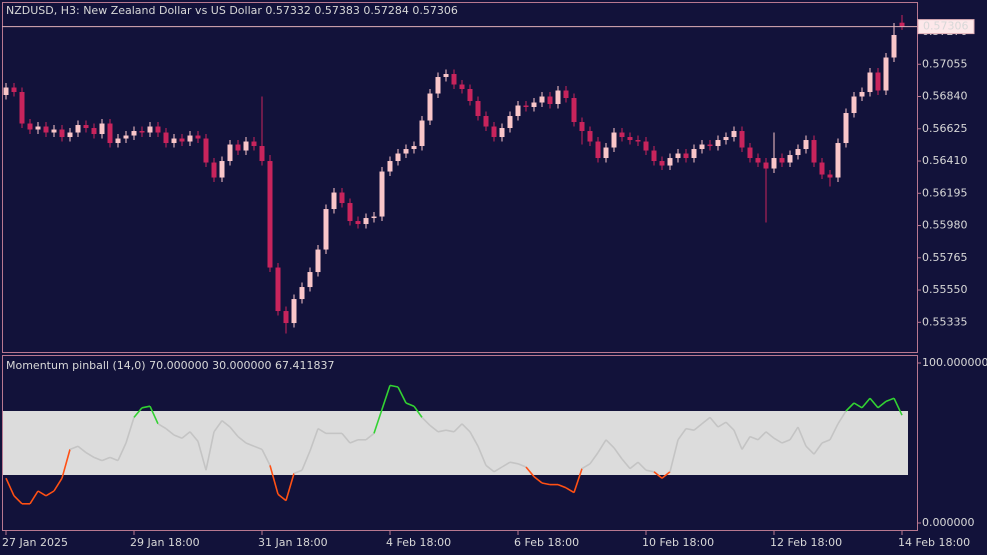 Image resolution: width=987 pixels, height=555 pixels. I want to click on last-price-label: 0.57306, so click(946, 26).